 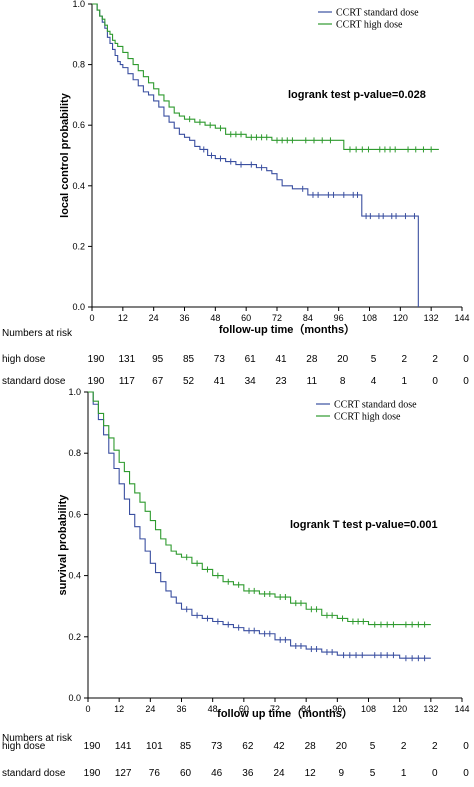 I want to click on legend-label: CCRT high dose, so click(x=367, y=417).